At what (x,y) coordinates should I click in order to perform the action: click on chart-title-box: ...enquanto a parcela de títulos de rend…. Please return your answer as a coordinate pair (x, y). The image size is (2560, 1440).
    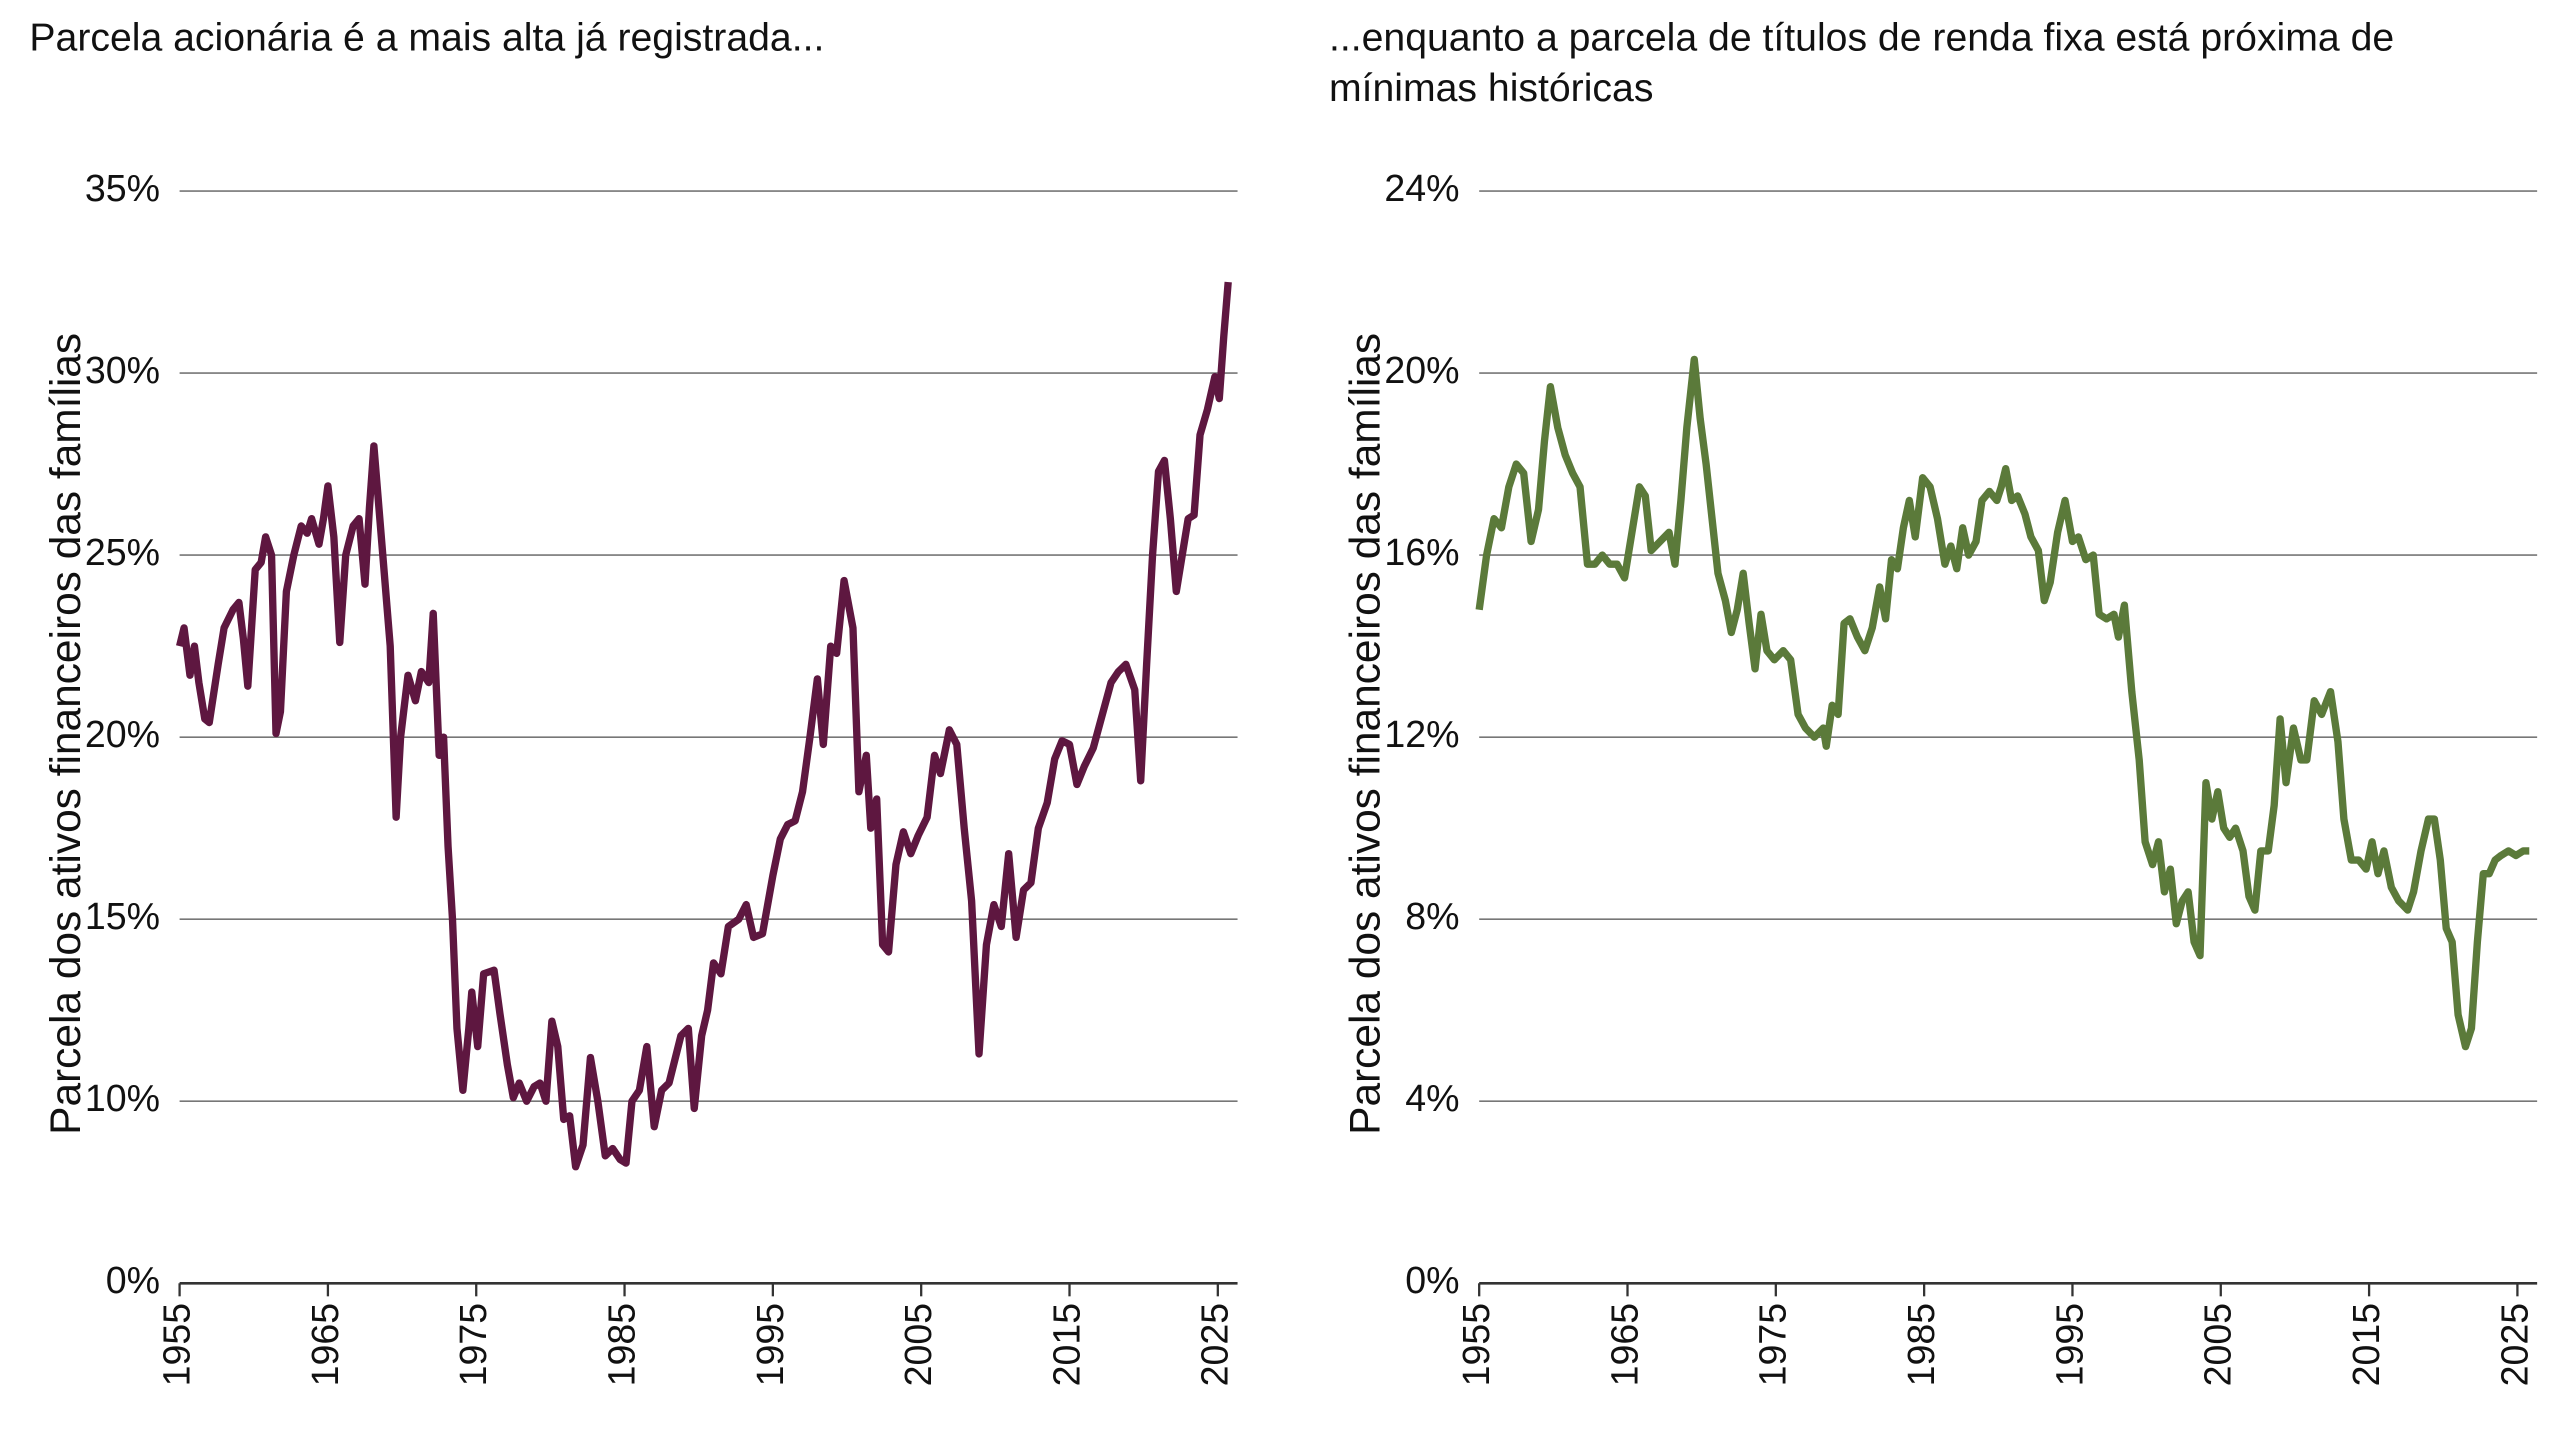
    Looking at the image, I should click on (1861, 64).